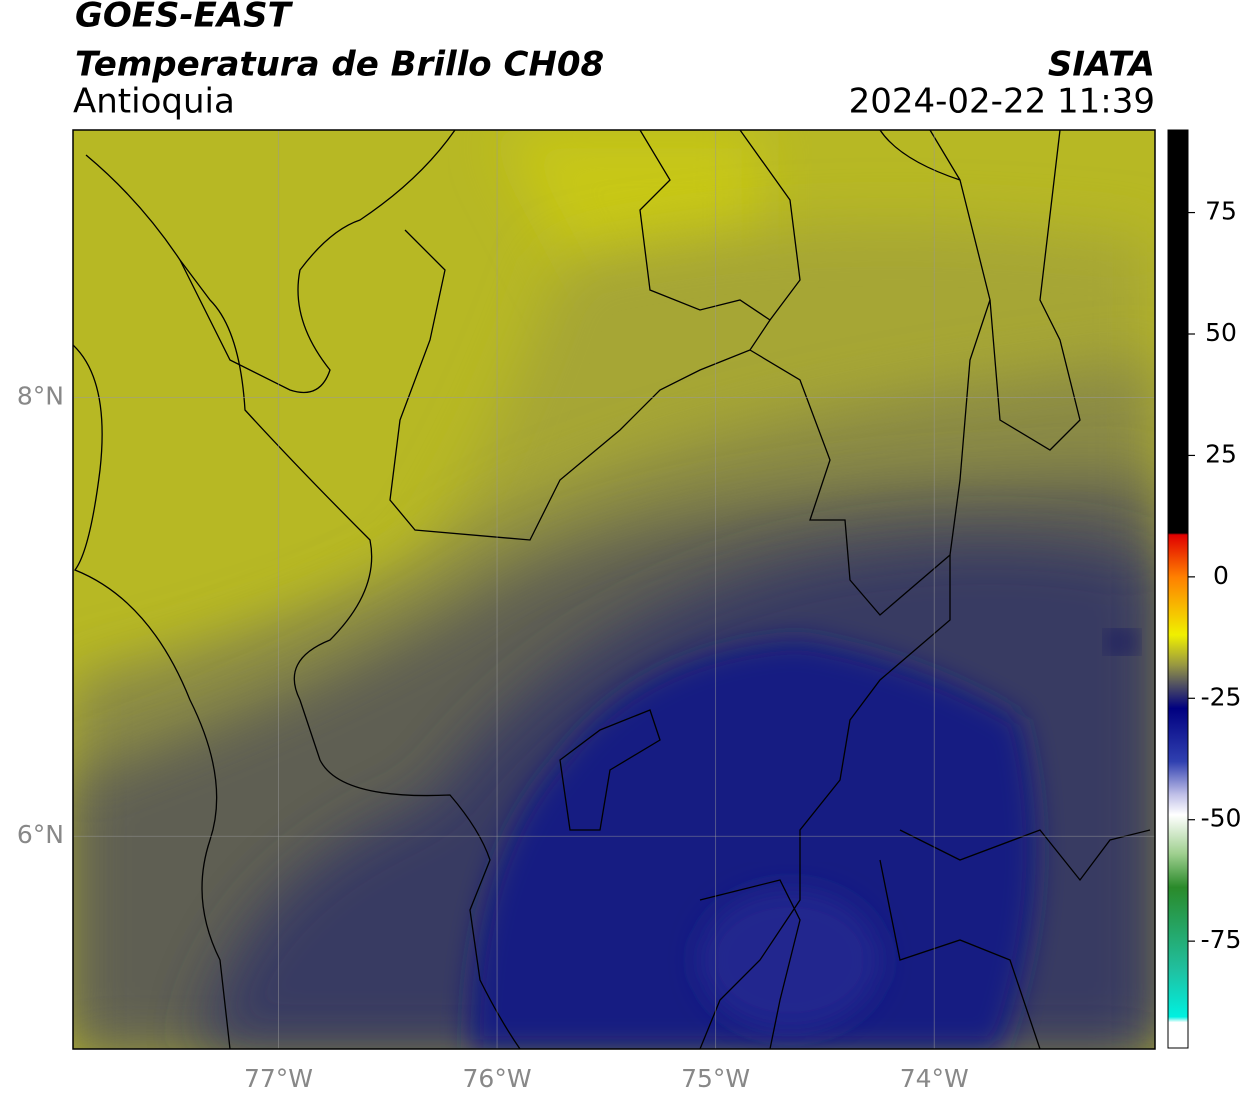 Image resolution: width=1252 pixels, height=1103 pixels. I want to click on y-tick-label: 6°N, so click(40, 834).